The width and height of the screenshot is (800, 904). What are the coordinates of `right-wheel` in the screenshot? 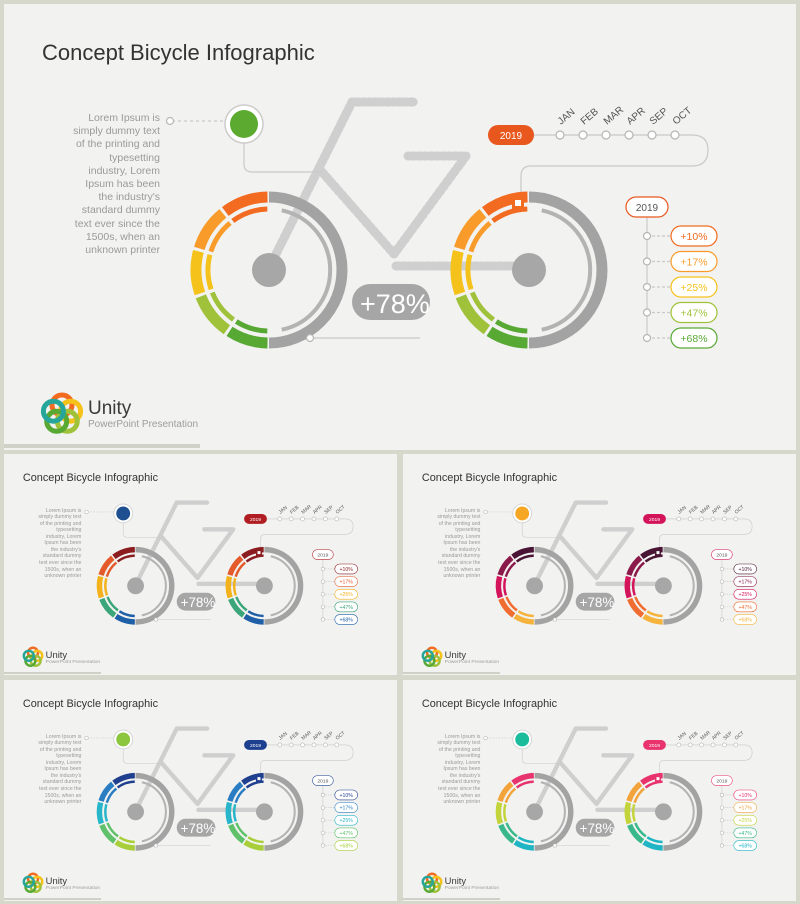 It's located at (264, 585).